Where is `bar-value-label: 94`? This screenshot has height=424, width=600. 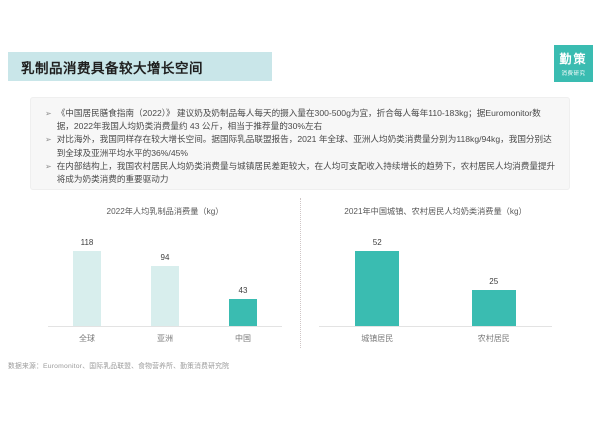
bar-value-label: 94 is located at coordinates (165, 258).